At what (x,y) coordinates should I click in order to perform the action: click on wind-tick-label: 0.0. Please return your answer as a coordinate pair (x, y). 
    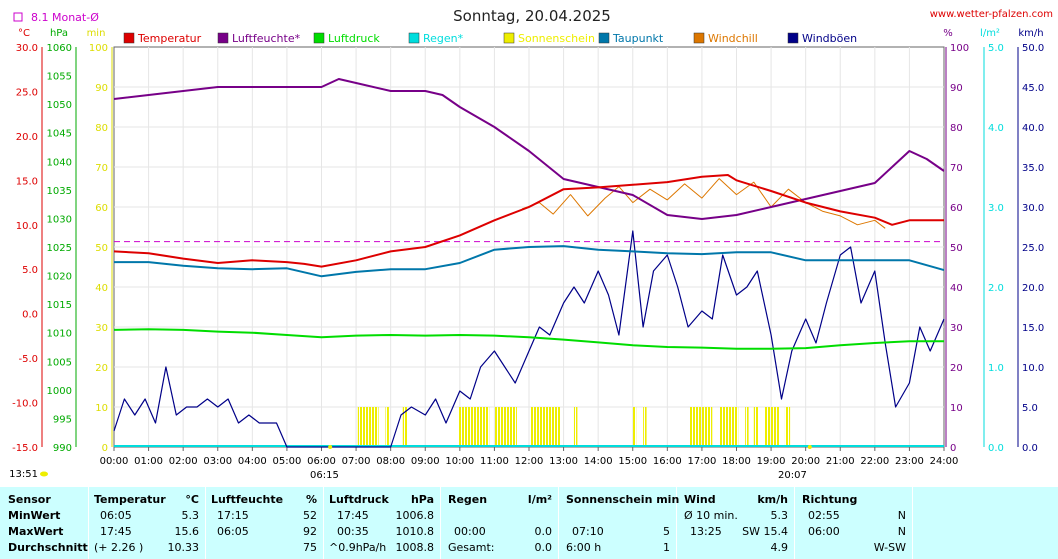
    Looking at the image, I should click on (1030, 448).